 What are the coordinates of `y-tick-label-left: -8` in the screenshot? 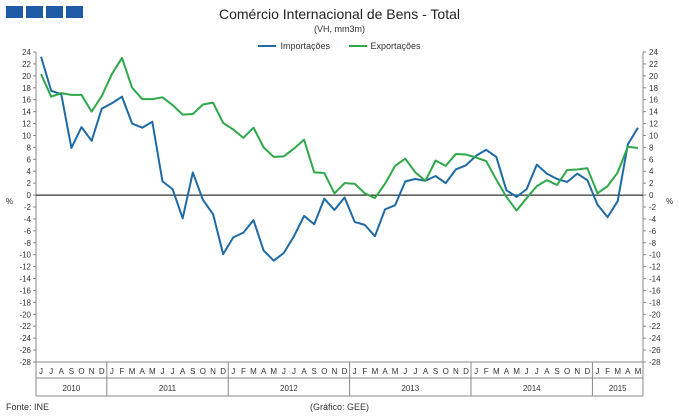 It's located at (28, 243).